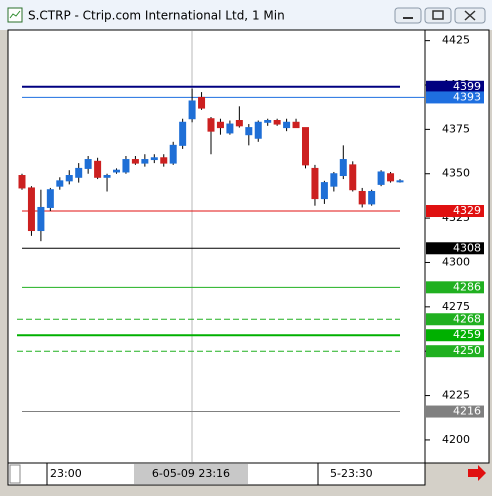  I want to click on minimize-button, so click(408, 15).